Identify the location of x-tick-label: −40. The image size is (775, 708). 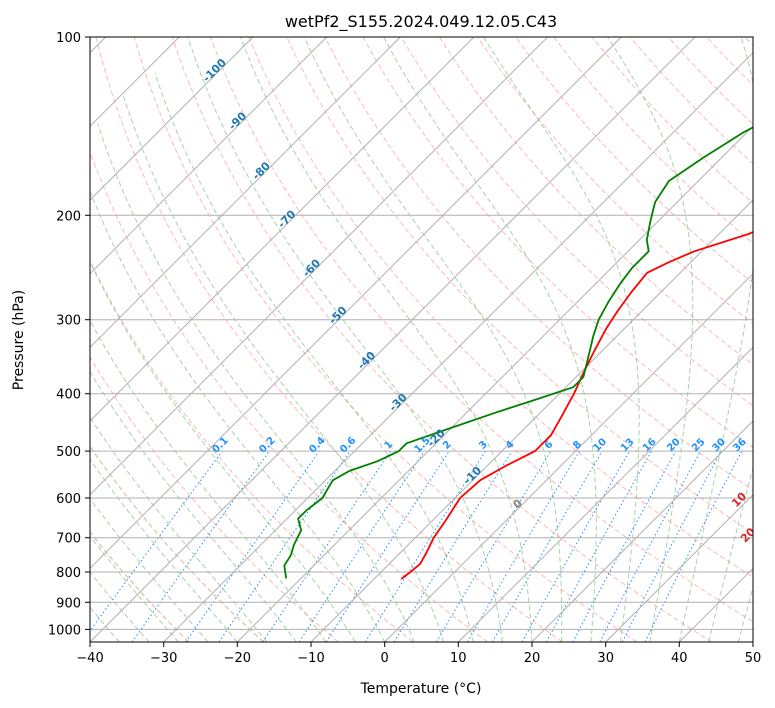
(89, 658).